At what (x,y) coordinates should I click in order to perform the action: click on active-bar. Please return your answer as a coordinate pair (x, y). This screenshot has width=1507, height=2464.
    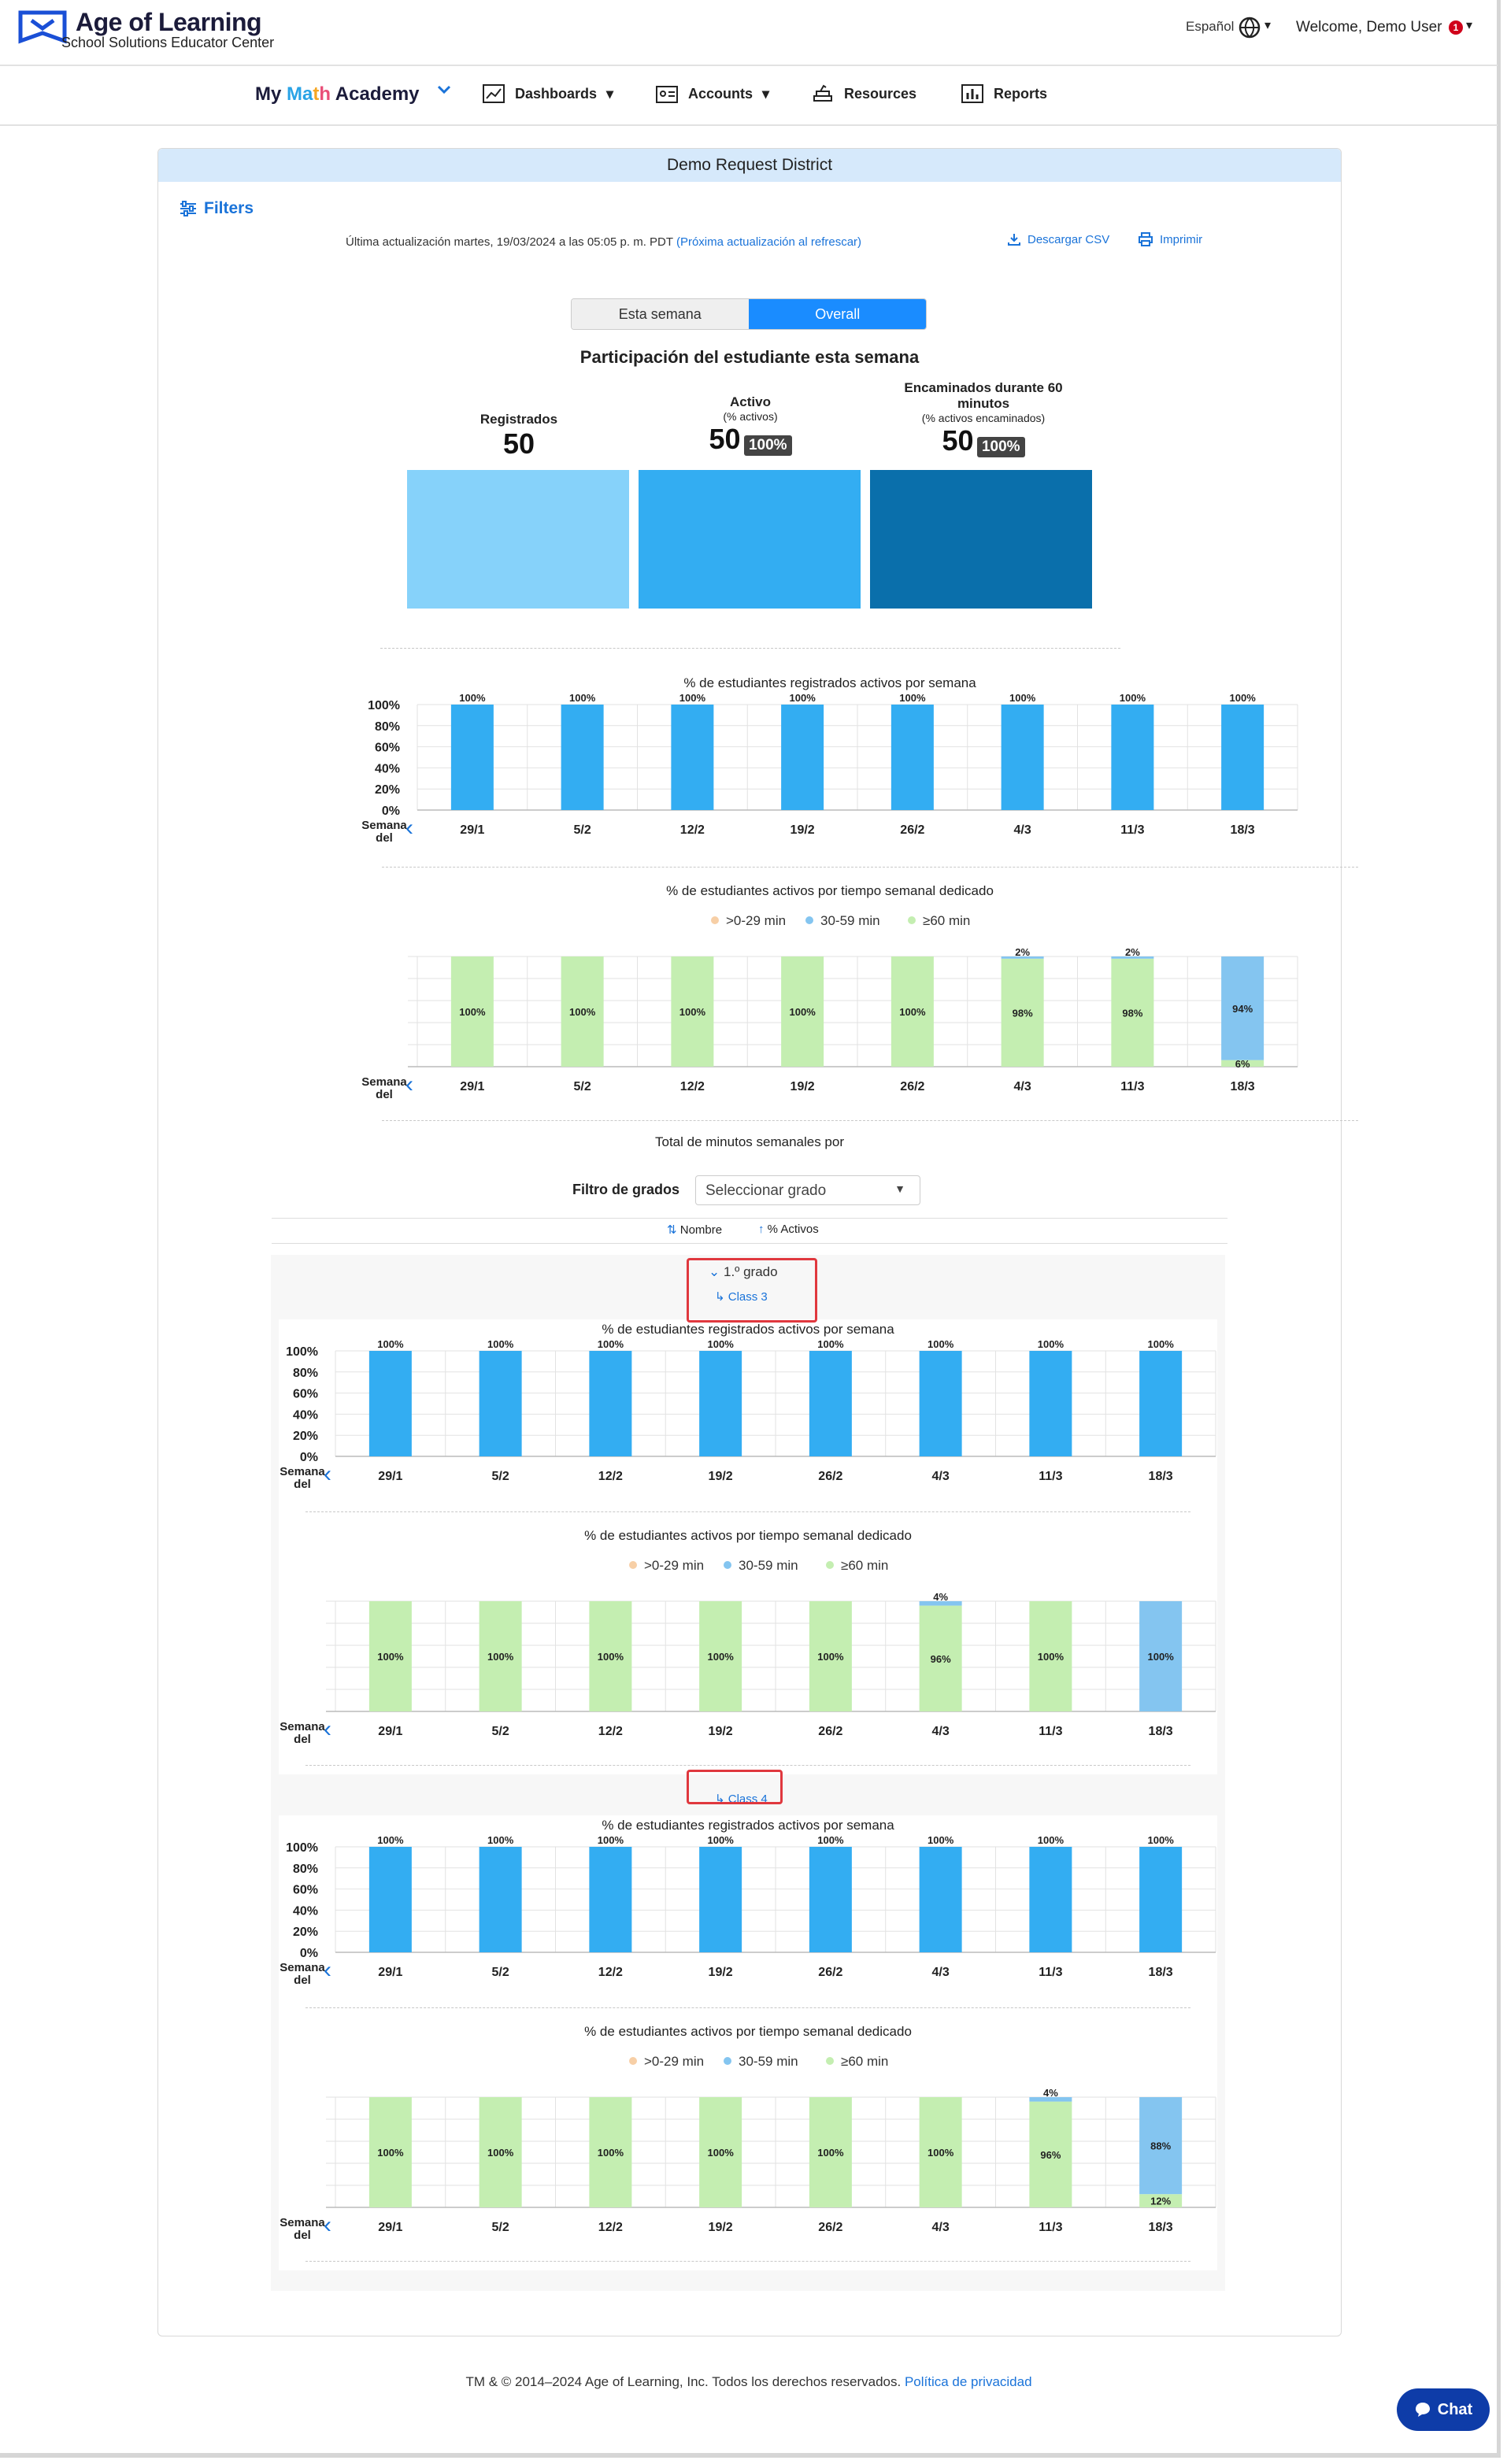
    Looking at the image, I should click on (750, 539).